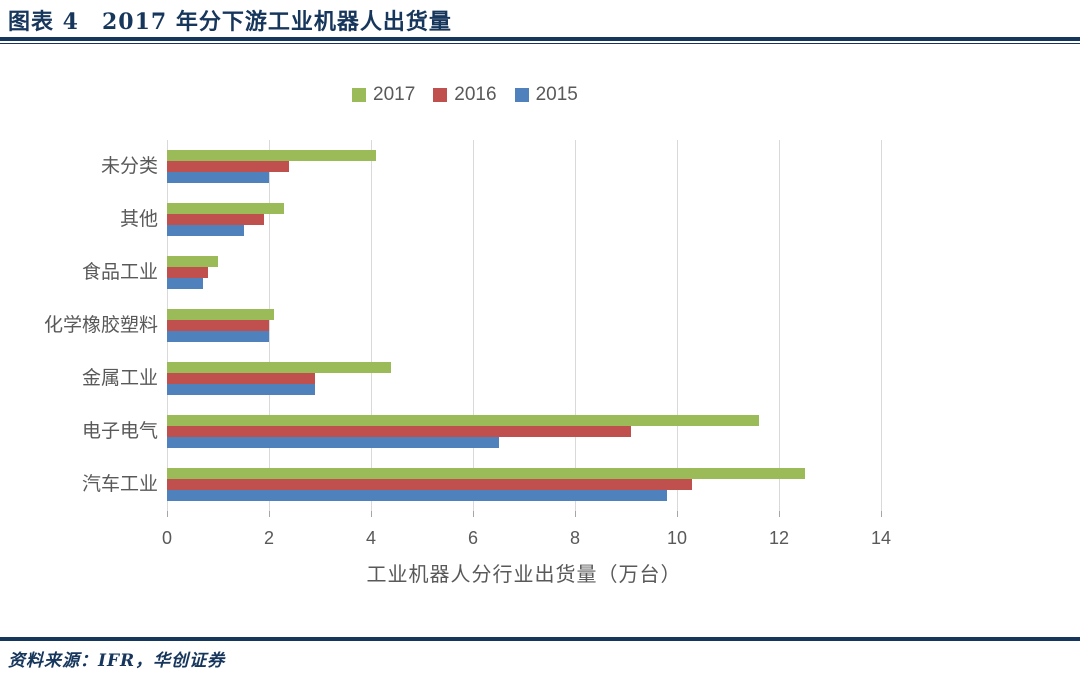 Image resolution: width=1080 pixels, height=679 pixels. I want to click on legend-swatch-icon-2016, so click(440, 95).